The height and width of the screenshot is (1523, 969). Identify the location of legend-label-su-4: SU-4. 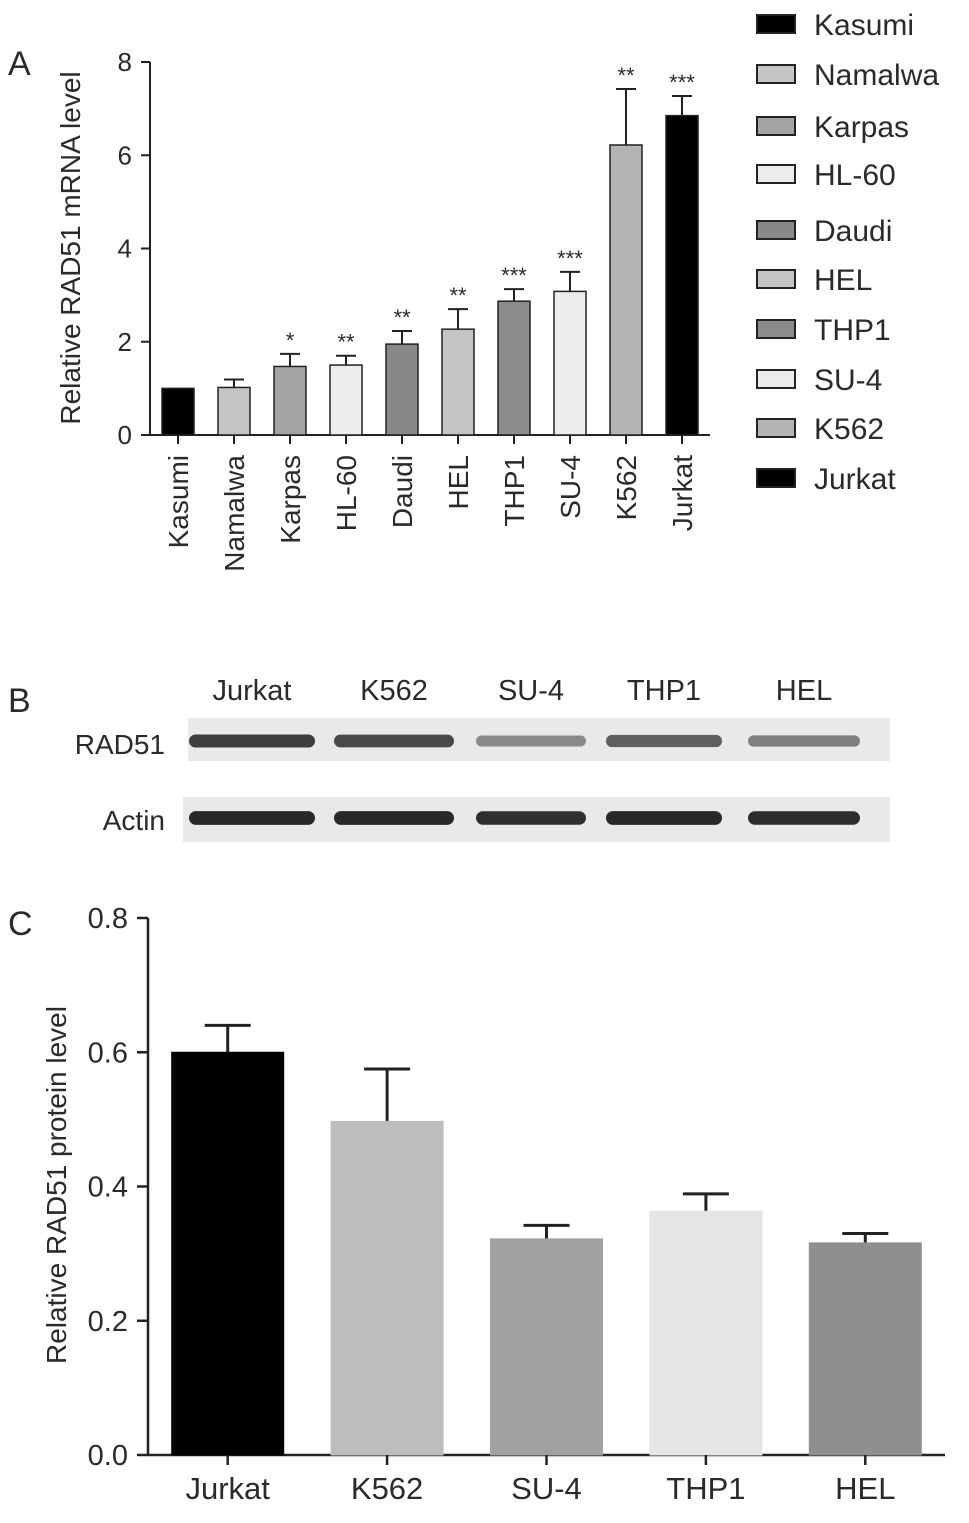
(848, 380).